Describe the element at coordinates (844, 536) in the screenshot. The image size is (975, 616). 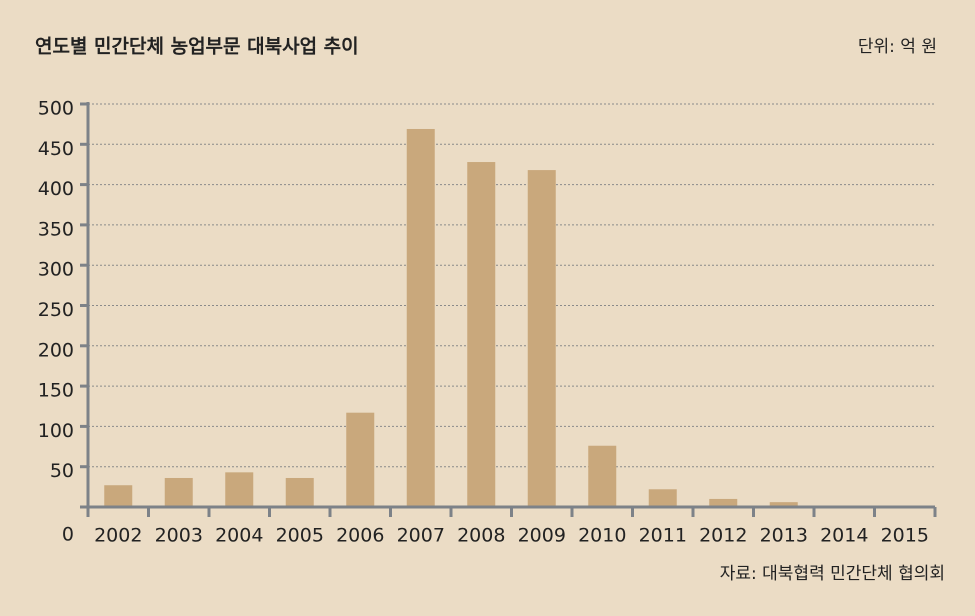
I see `x-tick-label: 2014` at that location.